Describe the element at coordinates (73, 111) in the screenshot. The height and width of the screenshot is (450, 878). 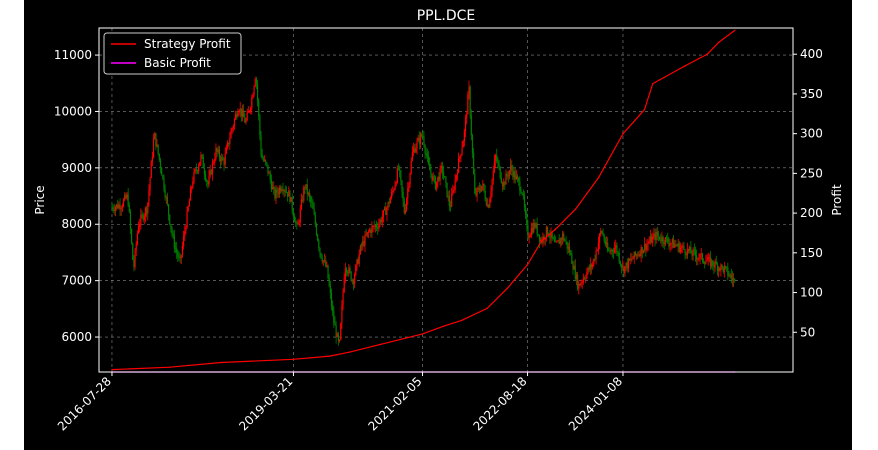
I see `left-tick-label-10000: 10000` at that location.